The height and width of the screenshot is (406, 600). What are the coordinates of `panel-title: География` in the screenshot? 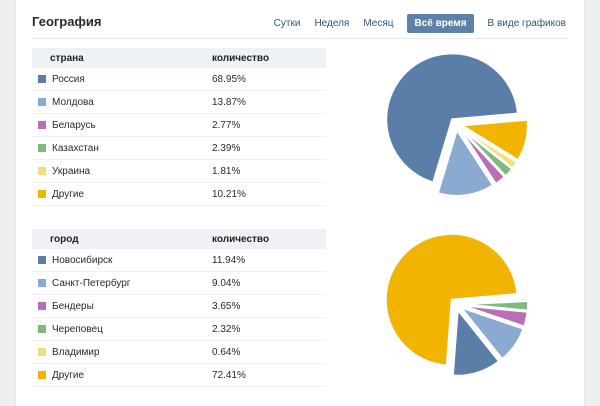 It's located at (67, 21).